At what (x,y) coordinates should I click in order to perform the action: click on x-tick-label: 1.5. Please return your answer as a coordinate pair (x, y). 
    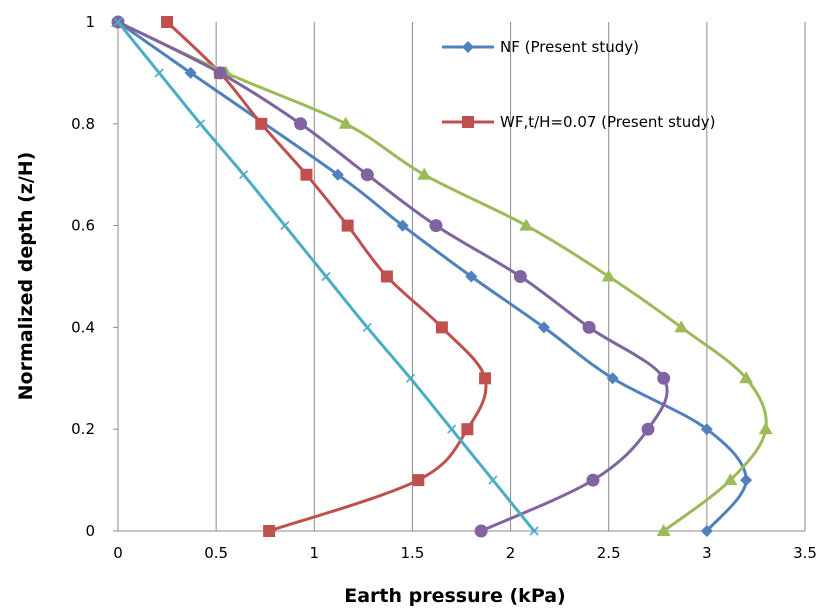
    Looking at the image, I should click on (412, 553).